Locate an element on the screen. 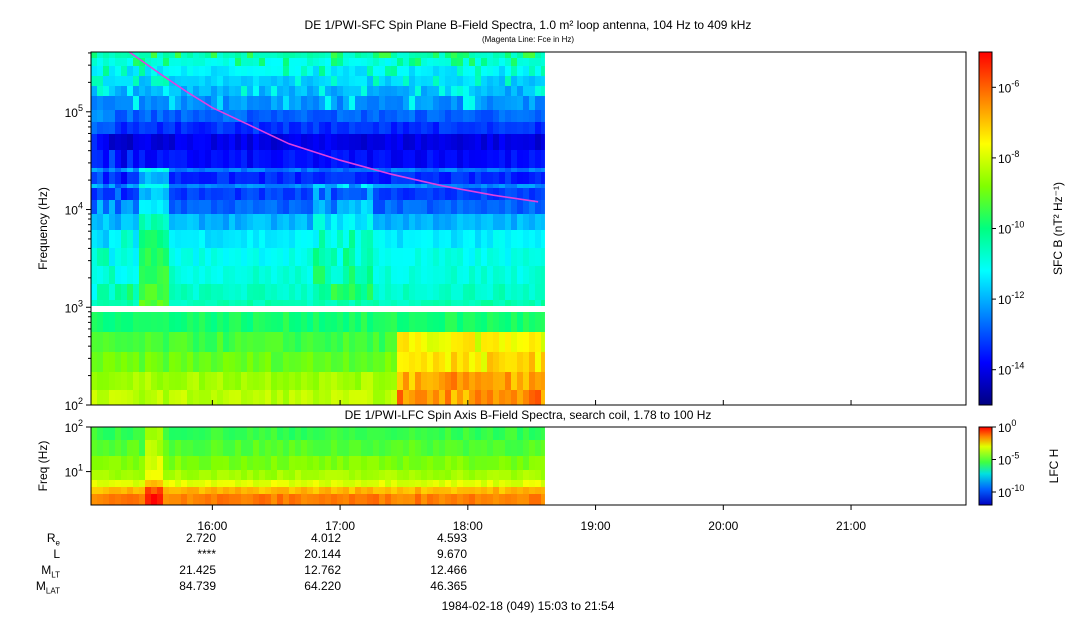 The image size is (1083, 620). lfc-plot is located at coordinates (318, 466).